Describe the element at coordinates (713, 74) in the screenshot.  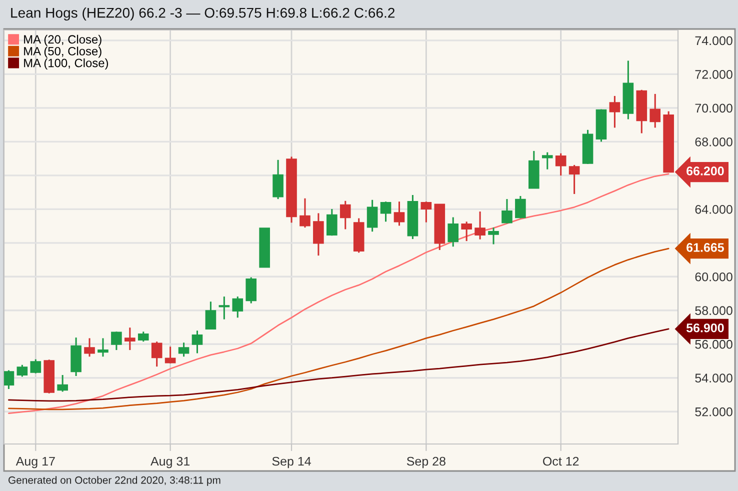
I see `y-tick-label: 72.000` at that location.